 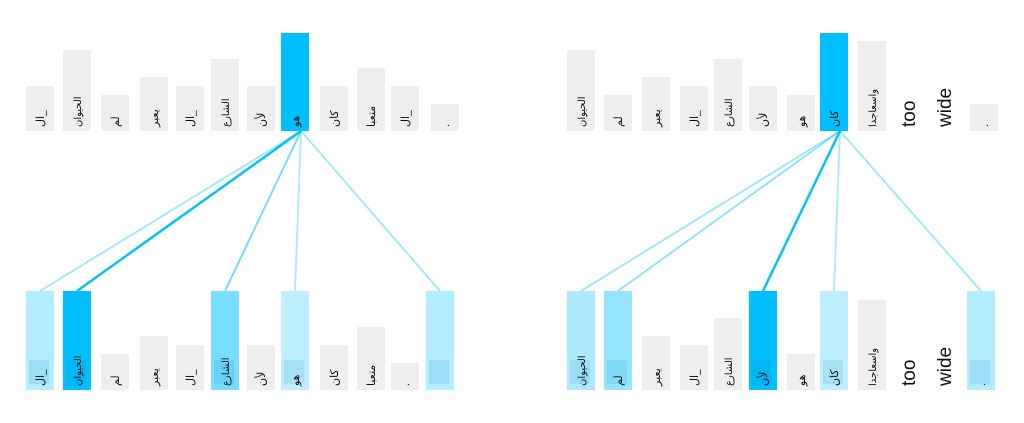 What do you see at coordinates (371, 116) in the screenshot?
I see `top-token-label: متعبا` at bounding box center [371, 116].